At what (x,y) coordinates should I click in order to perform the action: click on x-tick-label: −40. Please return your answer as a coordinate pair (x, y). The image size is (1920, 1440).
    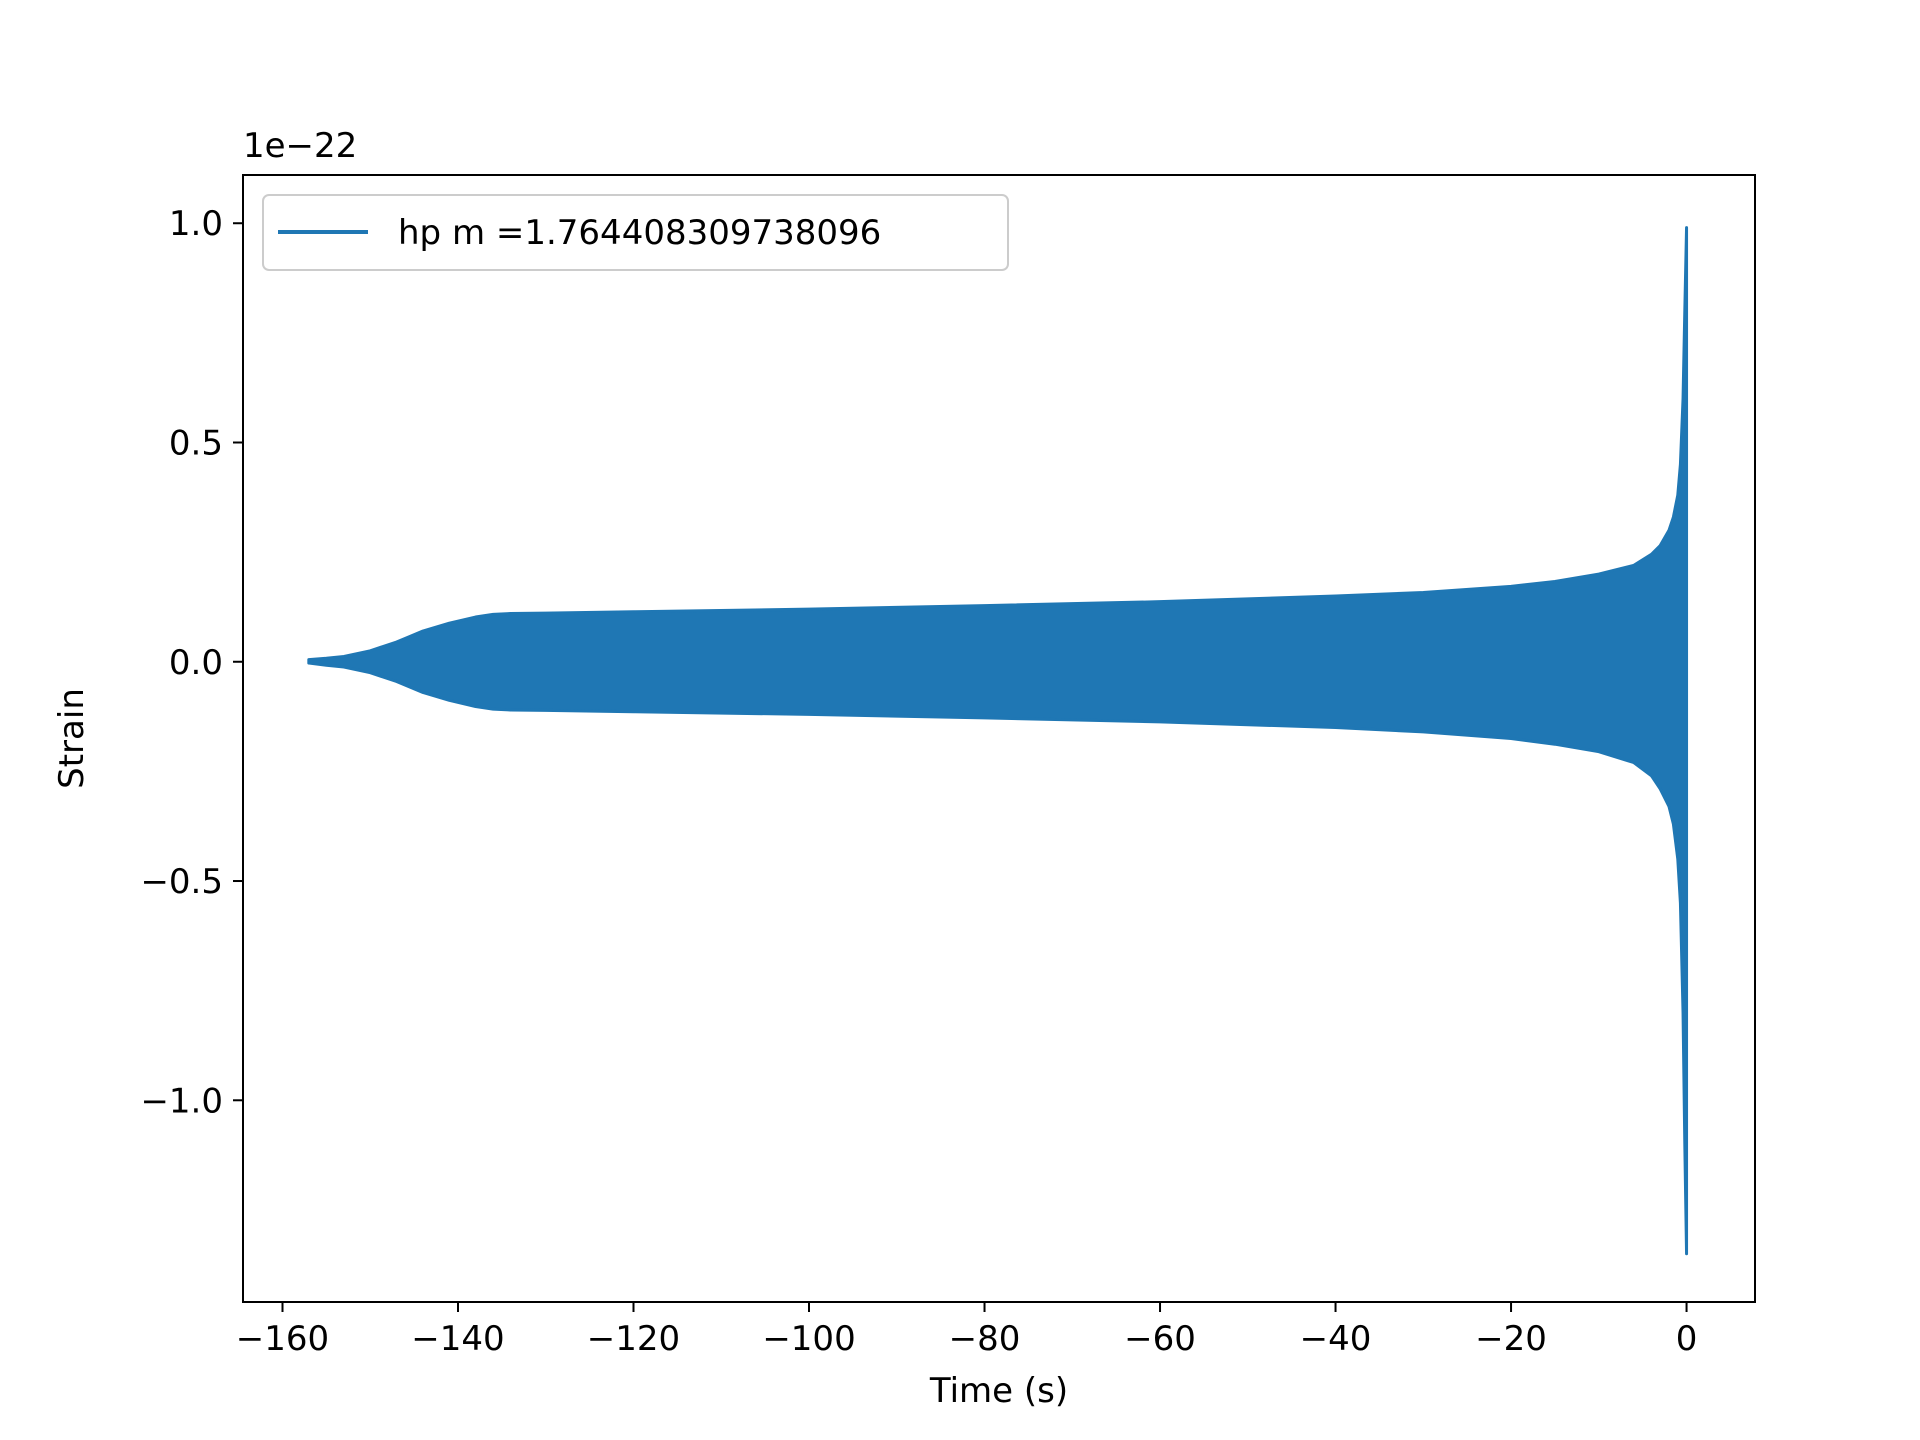
    Looking at the image, I should click on (1336, 1339).